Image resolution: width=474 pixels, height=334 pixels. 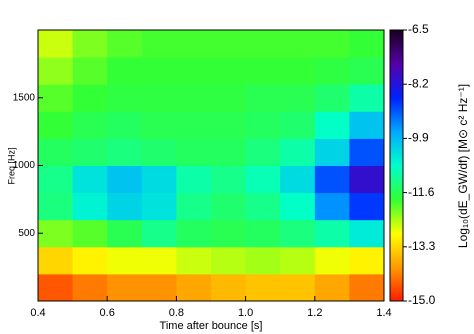 I want to click on colorbar-tick-label: -8.2, so click(x=418, y=83).